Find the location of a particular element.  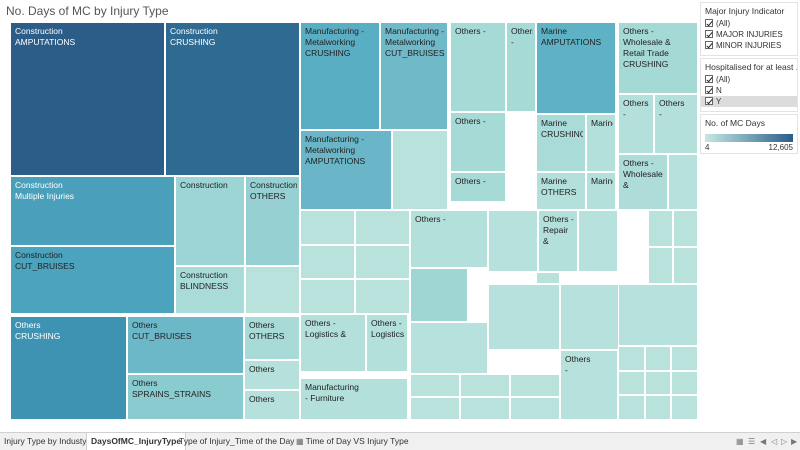

list-view-icon: ☰ is located at coordinates (752, 441).